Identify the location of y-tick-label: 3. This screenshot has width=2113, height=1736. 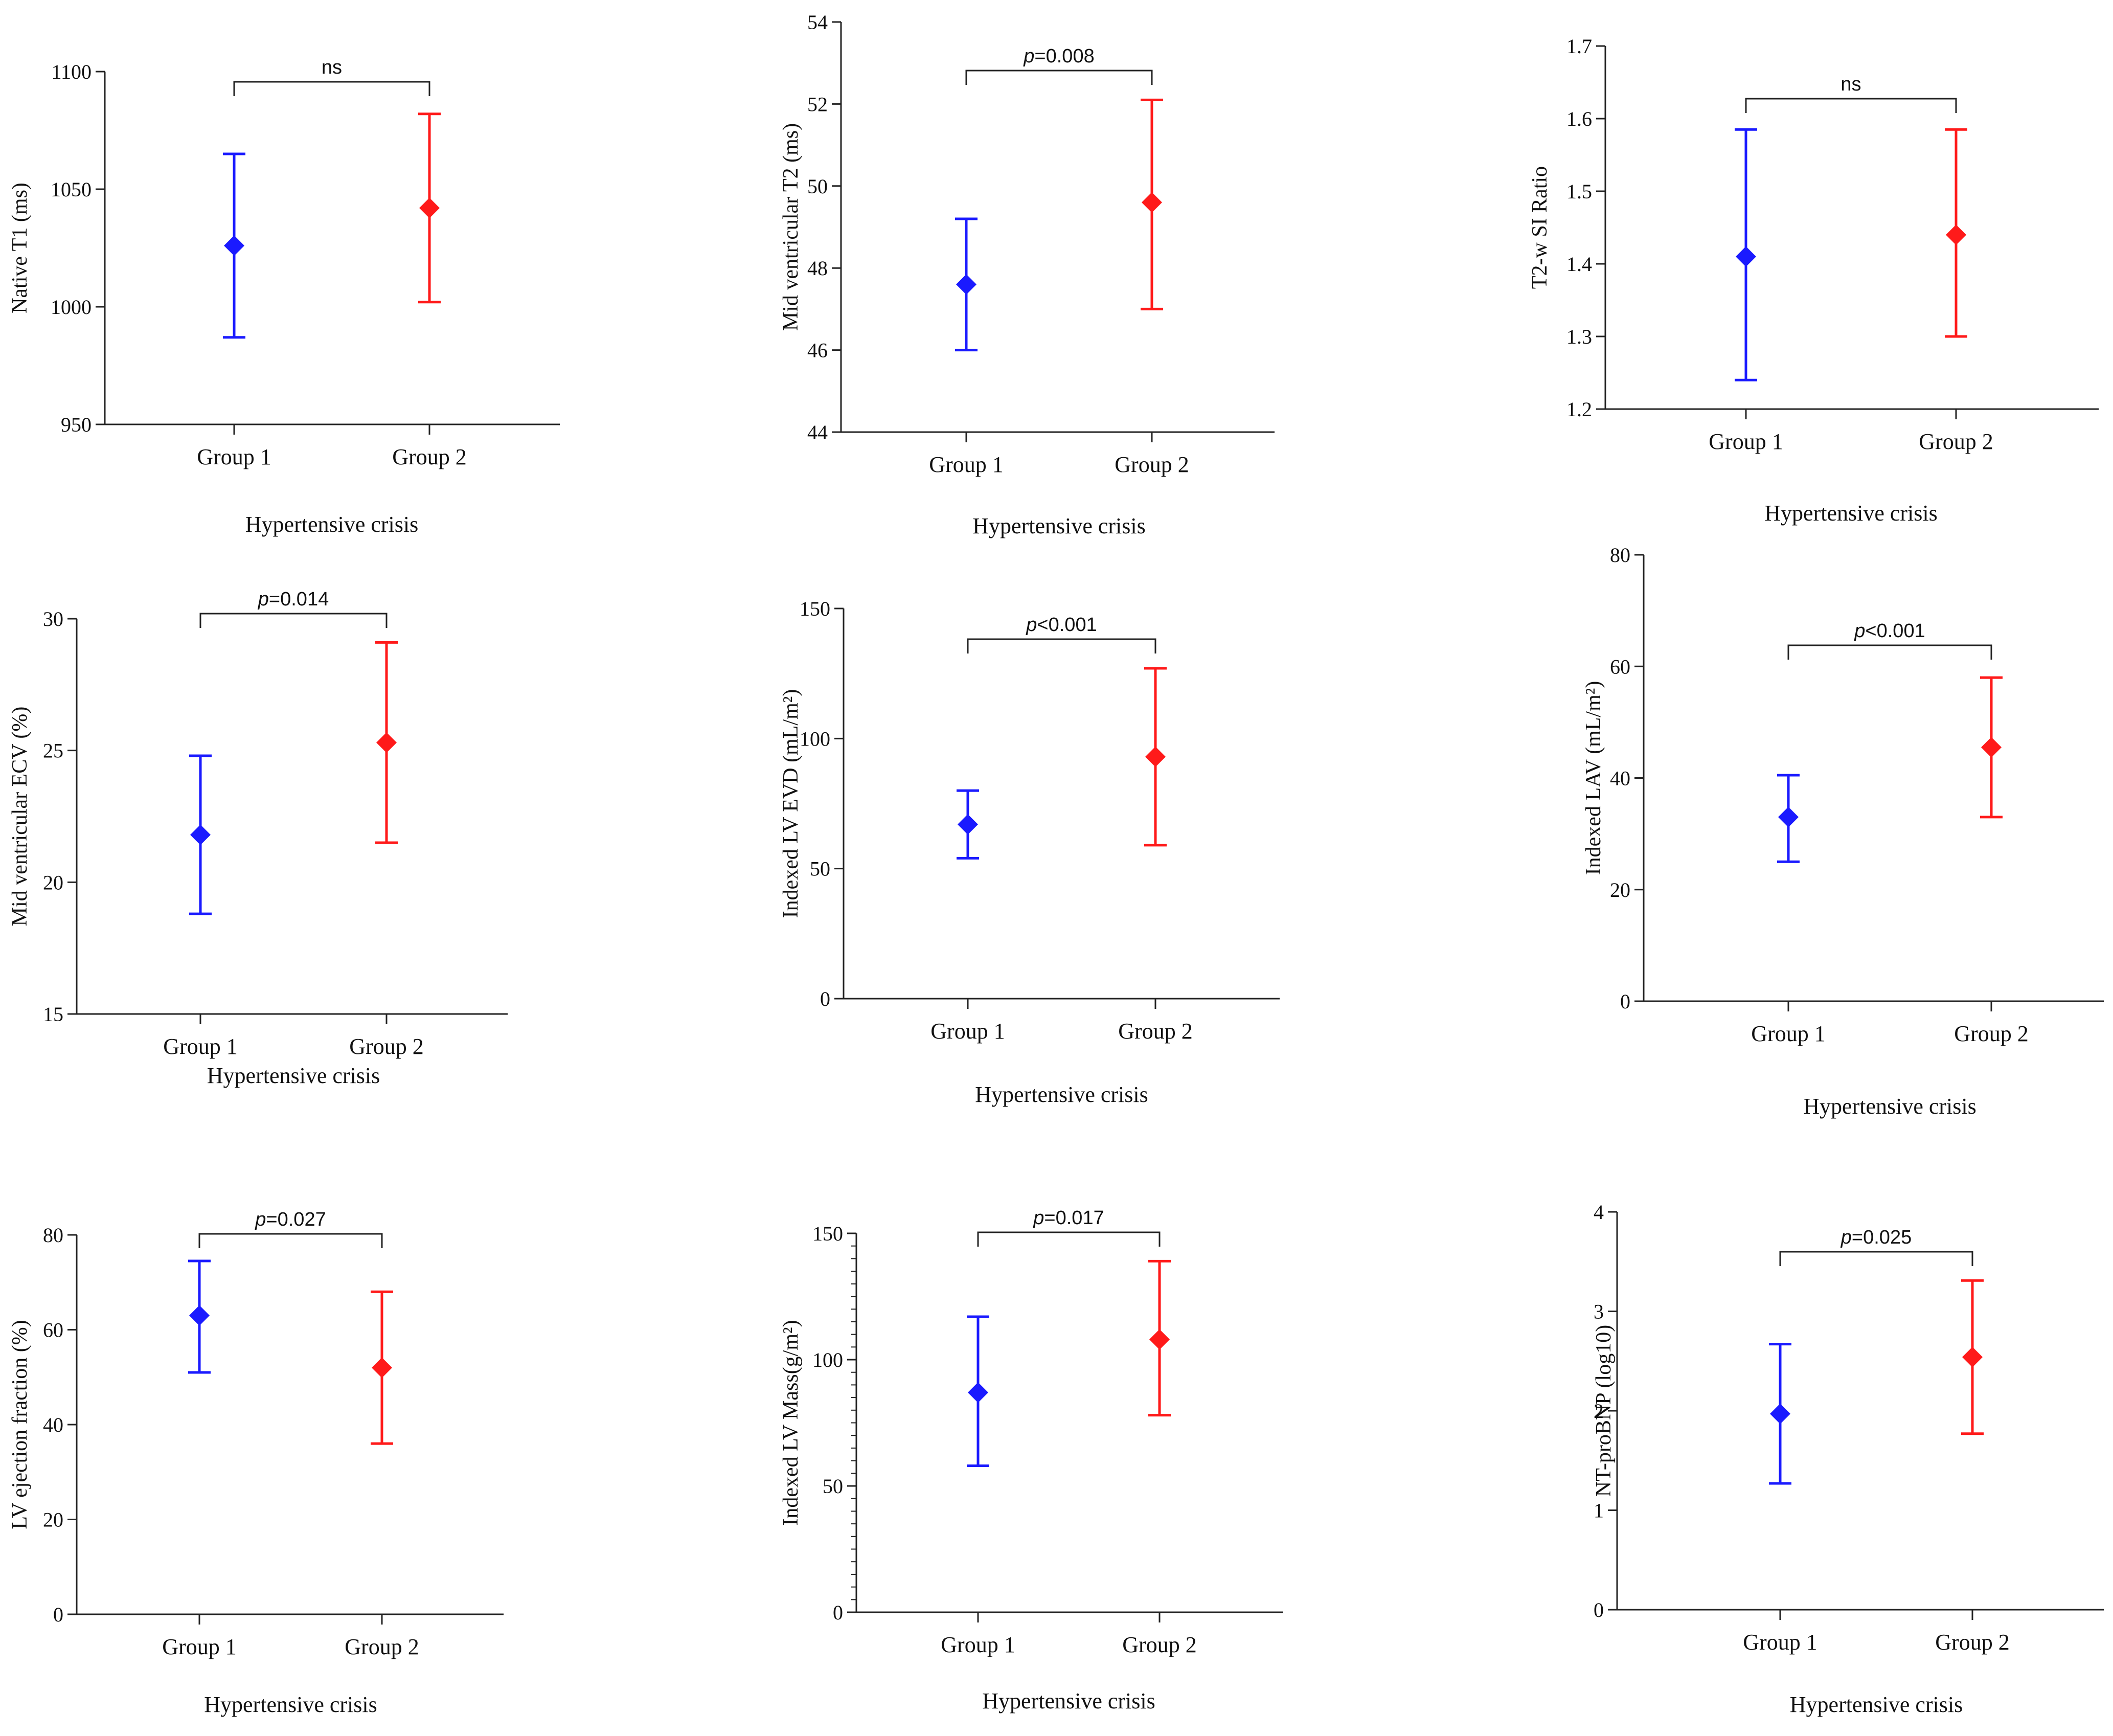
(1599, 1311).